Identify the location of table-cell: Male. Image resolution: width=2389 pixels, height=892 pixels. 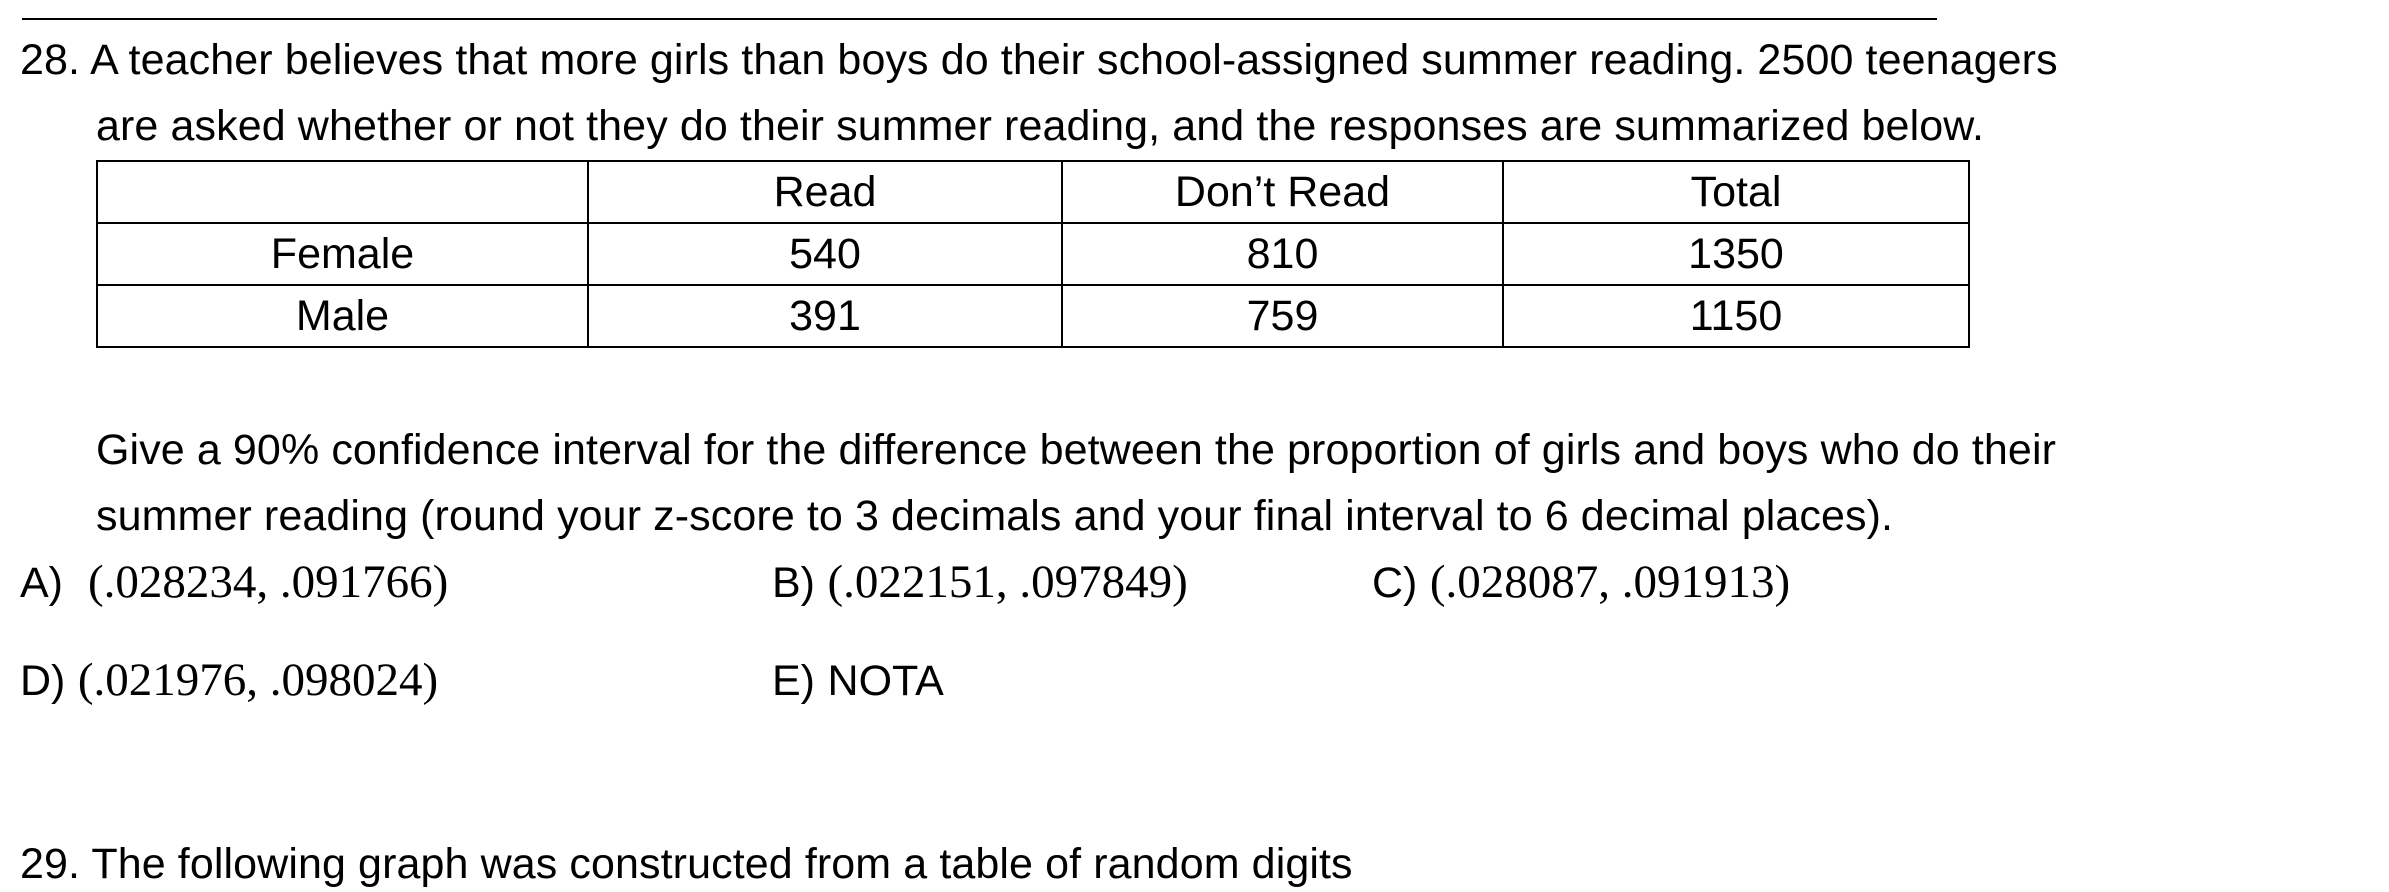
(342, 316).